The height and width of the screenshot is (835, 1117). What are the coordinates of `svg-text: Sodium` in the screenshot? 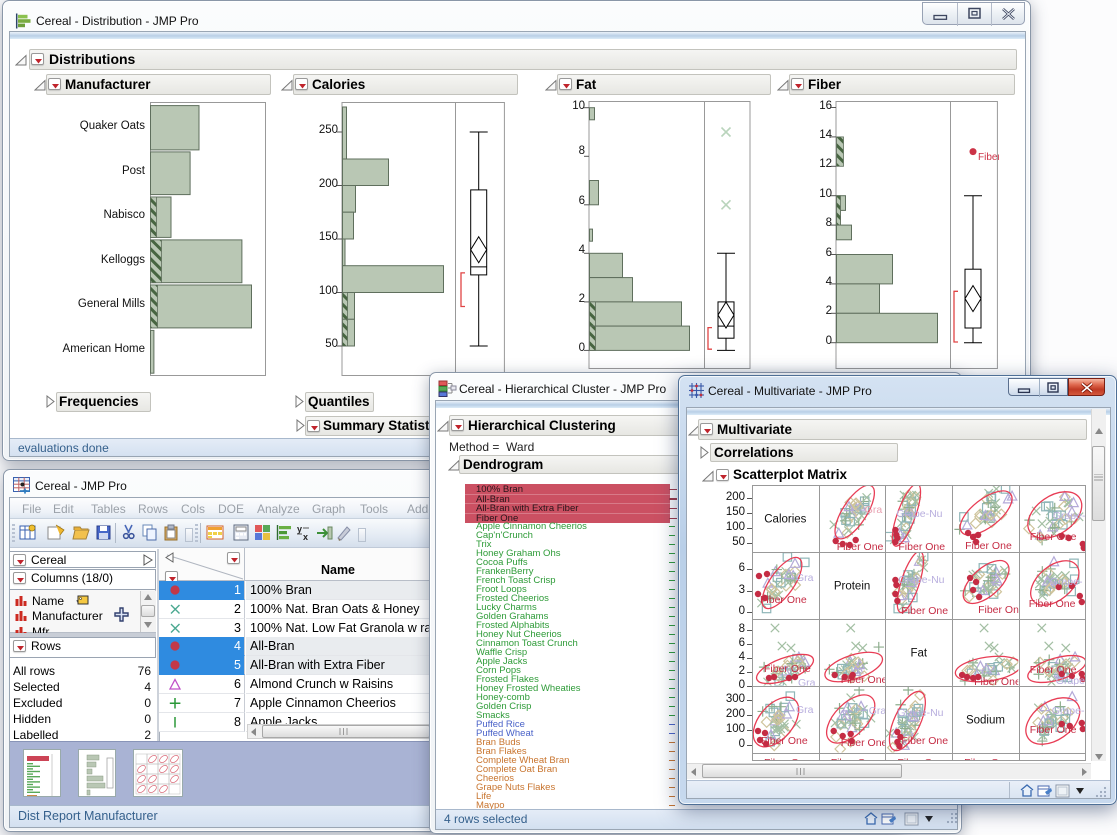 It's located at (984, 721).